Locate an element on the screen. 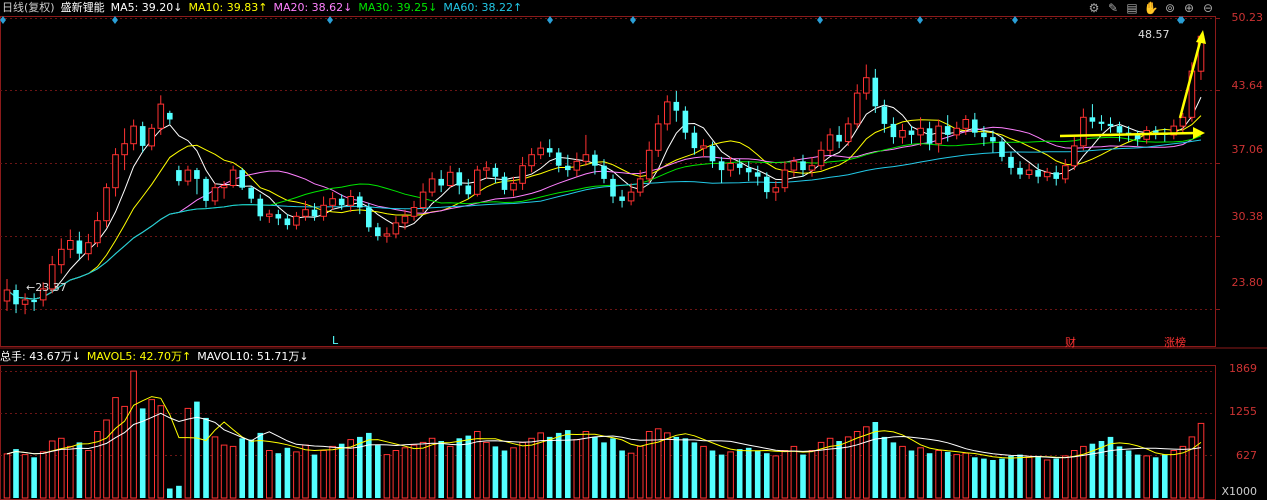 The height and width of the screenshot is (500, 1267). stock-name: 盛新锂能 is located at coordinates (82, 7).